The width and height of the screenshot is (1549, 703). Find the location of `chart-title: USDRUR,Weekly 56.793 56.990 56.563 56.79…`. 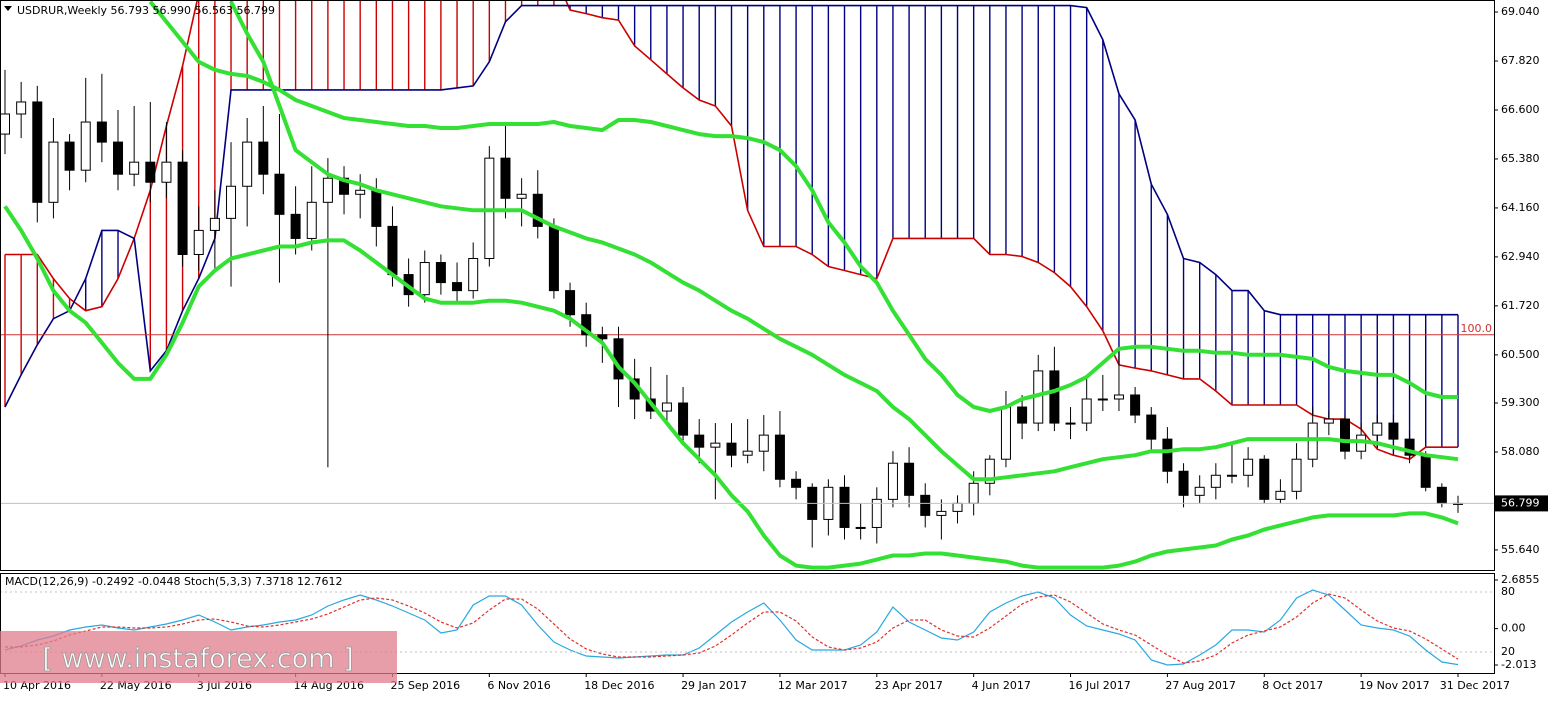

chart-title: USDRUR,Weekly 56.793 56.990 56.563 56.79… is located at coordinates (146, 10).